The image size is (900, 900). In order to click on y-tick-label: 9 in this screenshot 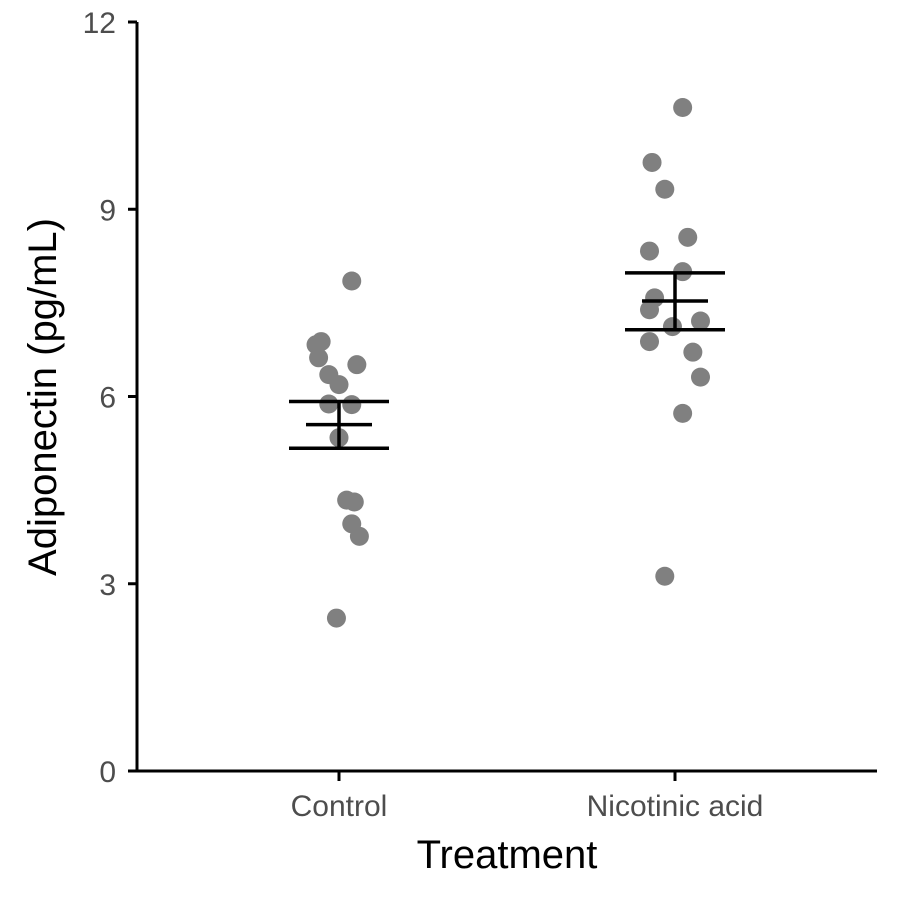, I will do `click(107, 210)`.